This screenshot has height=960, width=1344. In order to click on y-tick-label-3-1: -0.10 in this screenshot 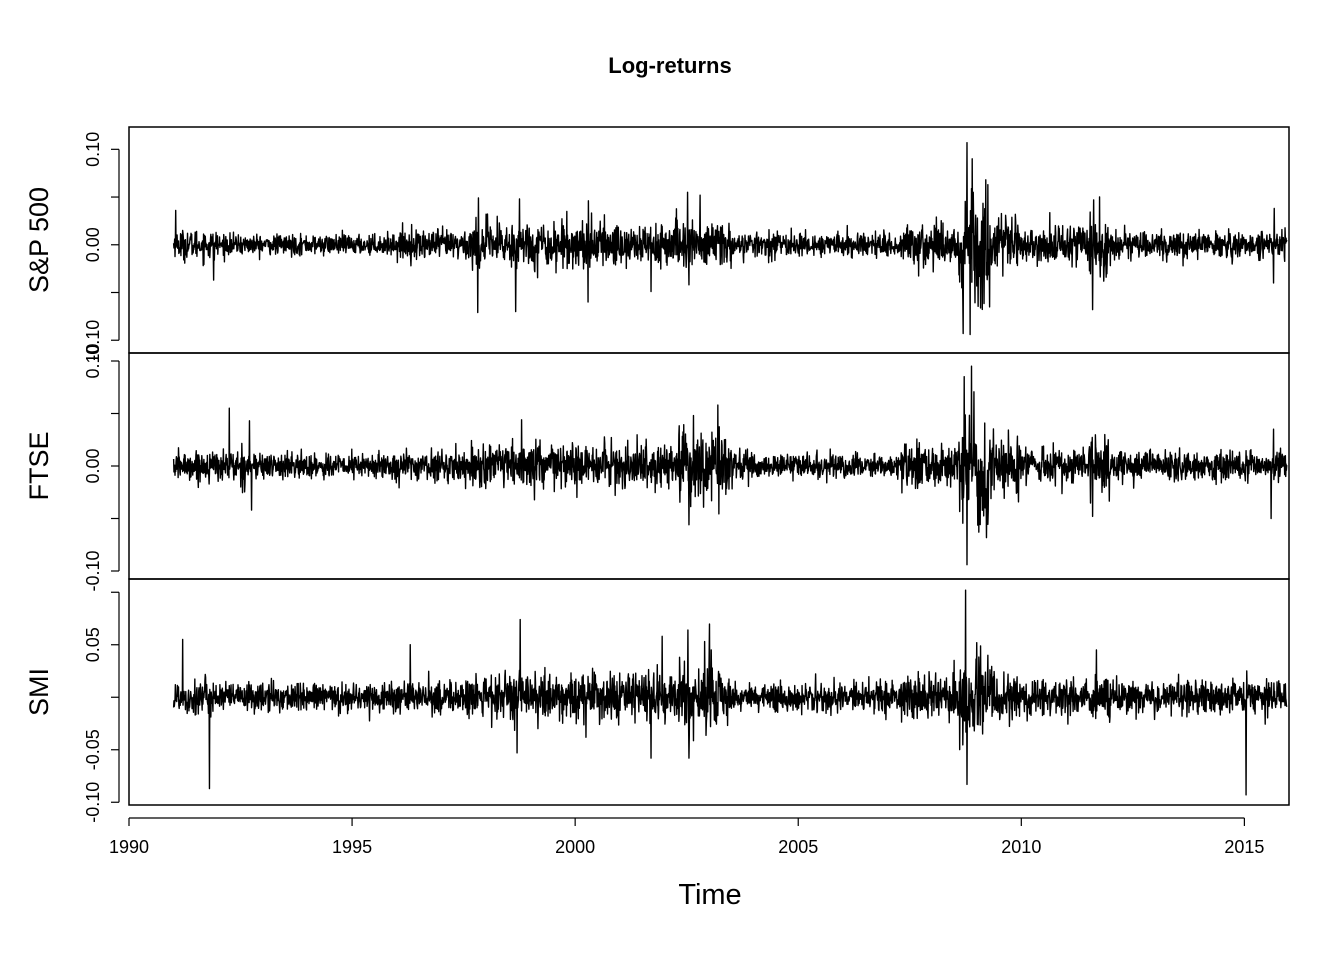, I will do `click(93, 802)`.